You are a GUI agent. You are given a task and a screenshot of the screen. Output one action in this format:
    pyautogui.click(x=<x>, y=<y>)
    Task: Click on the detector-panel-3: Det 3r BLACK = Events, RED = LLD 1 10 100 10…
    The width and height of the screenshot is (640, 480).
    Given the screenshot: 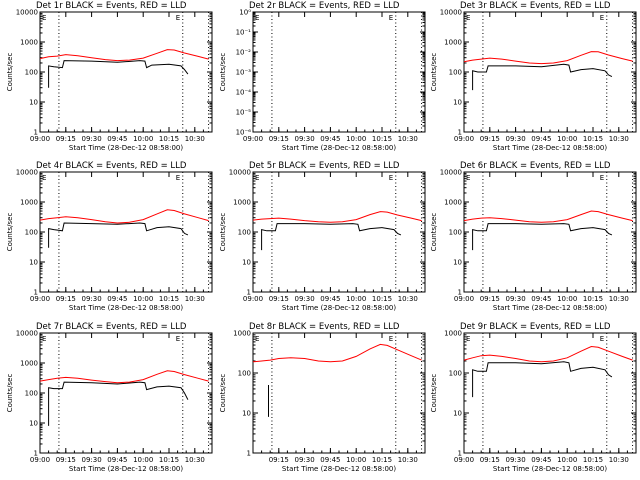 What is the action you would take?
    pyautogui.click(x=533, y=76)
    